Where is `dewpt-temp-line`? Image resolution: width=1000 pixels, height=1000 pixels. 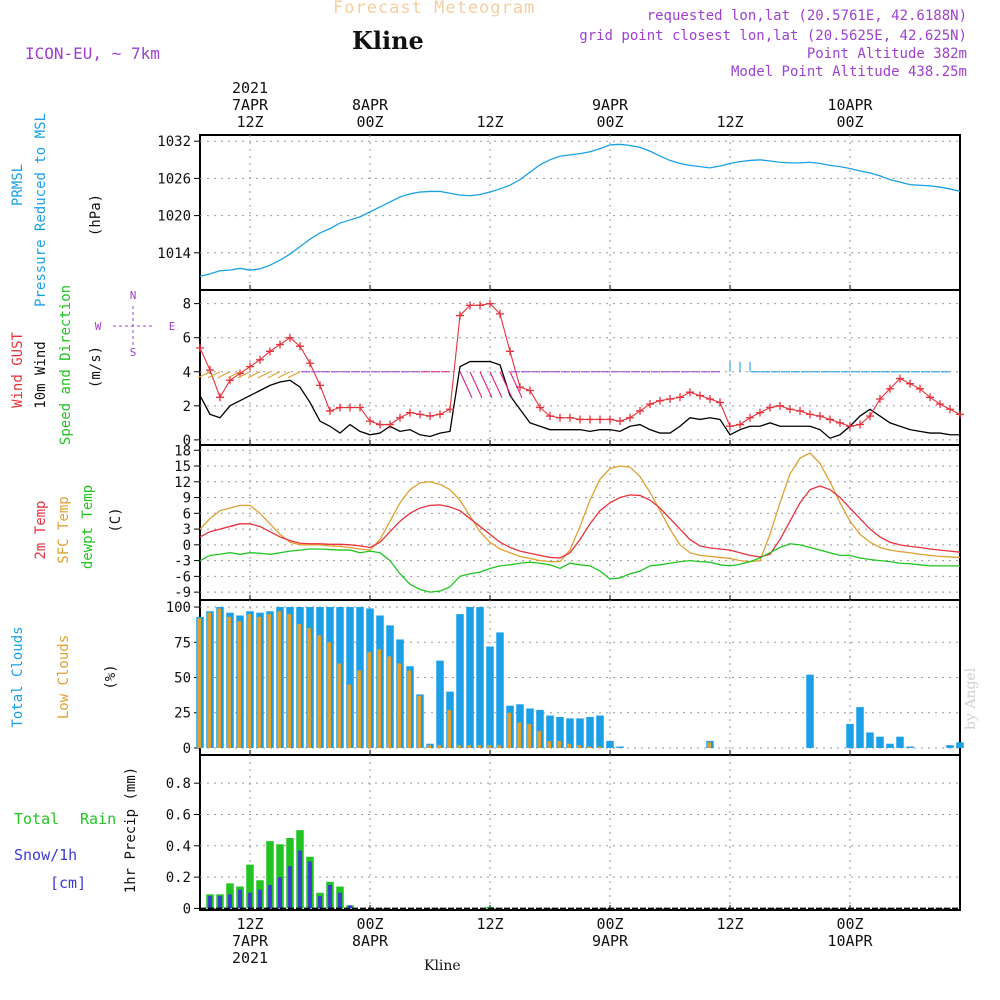 dewpt-temp-line is located at coordinates (579, 568).